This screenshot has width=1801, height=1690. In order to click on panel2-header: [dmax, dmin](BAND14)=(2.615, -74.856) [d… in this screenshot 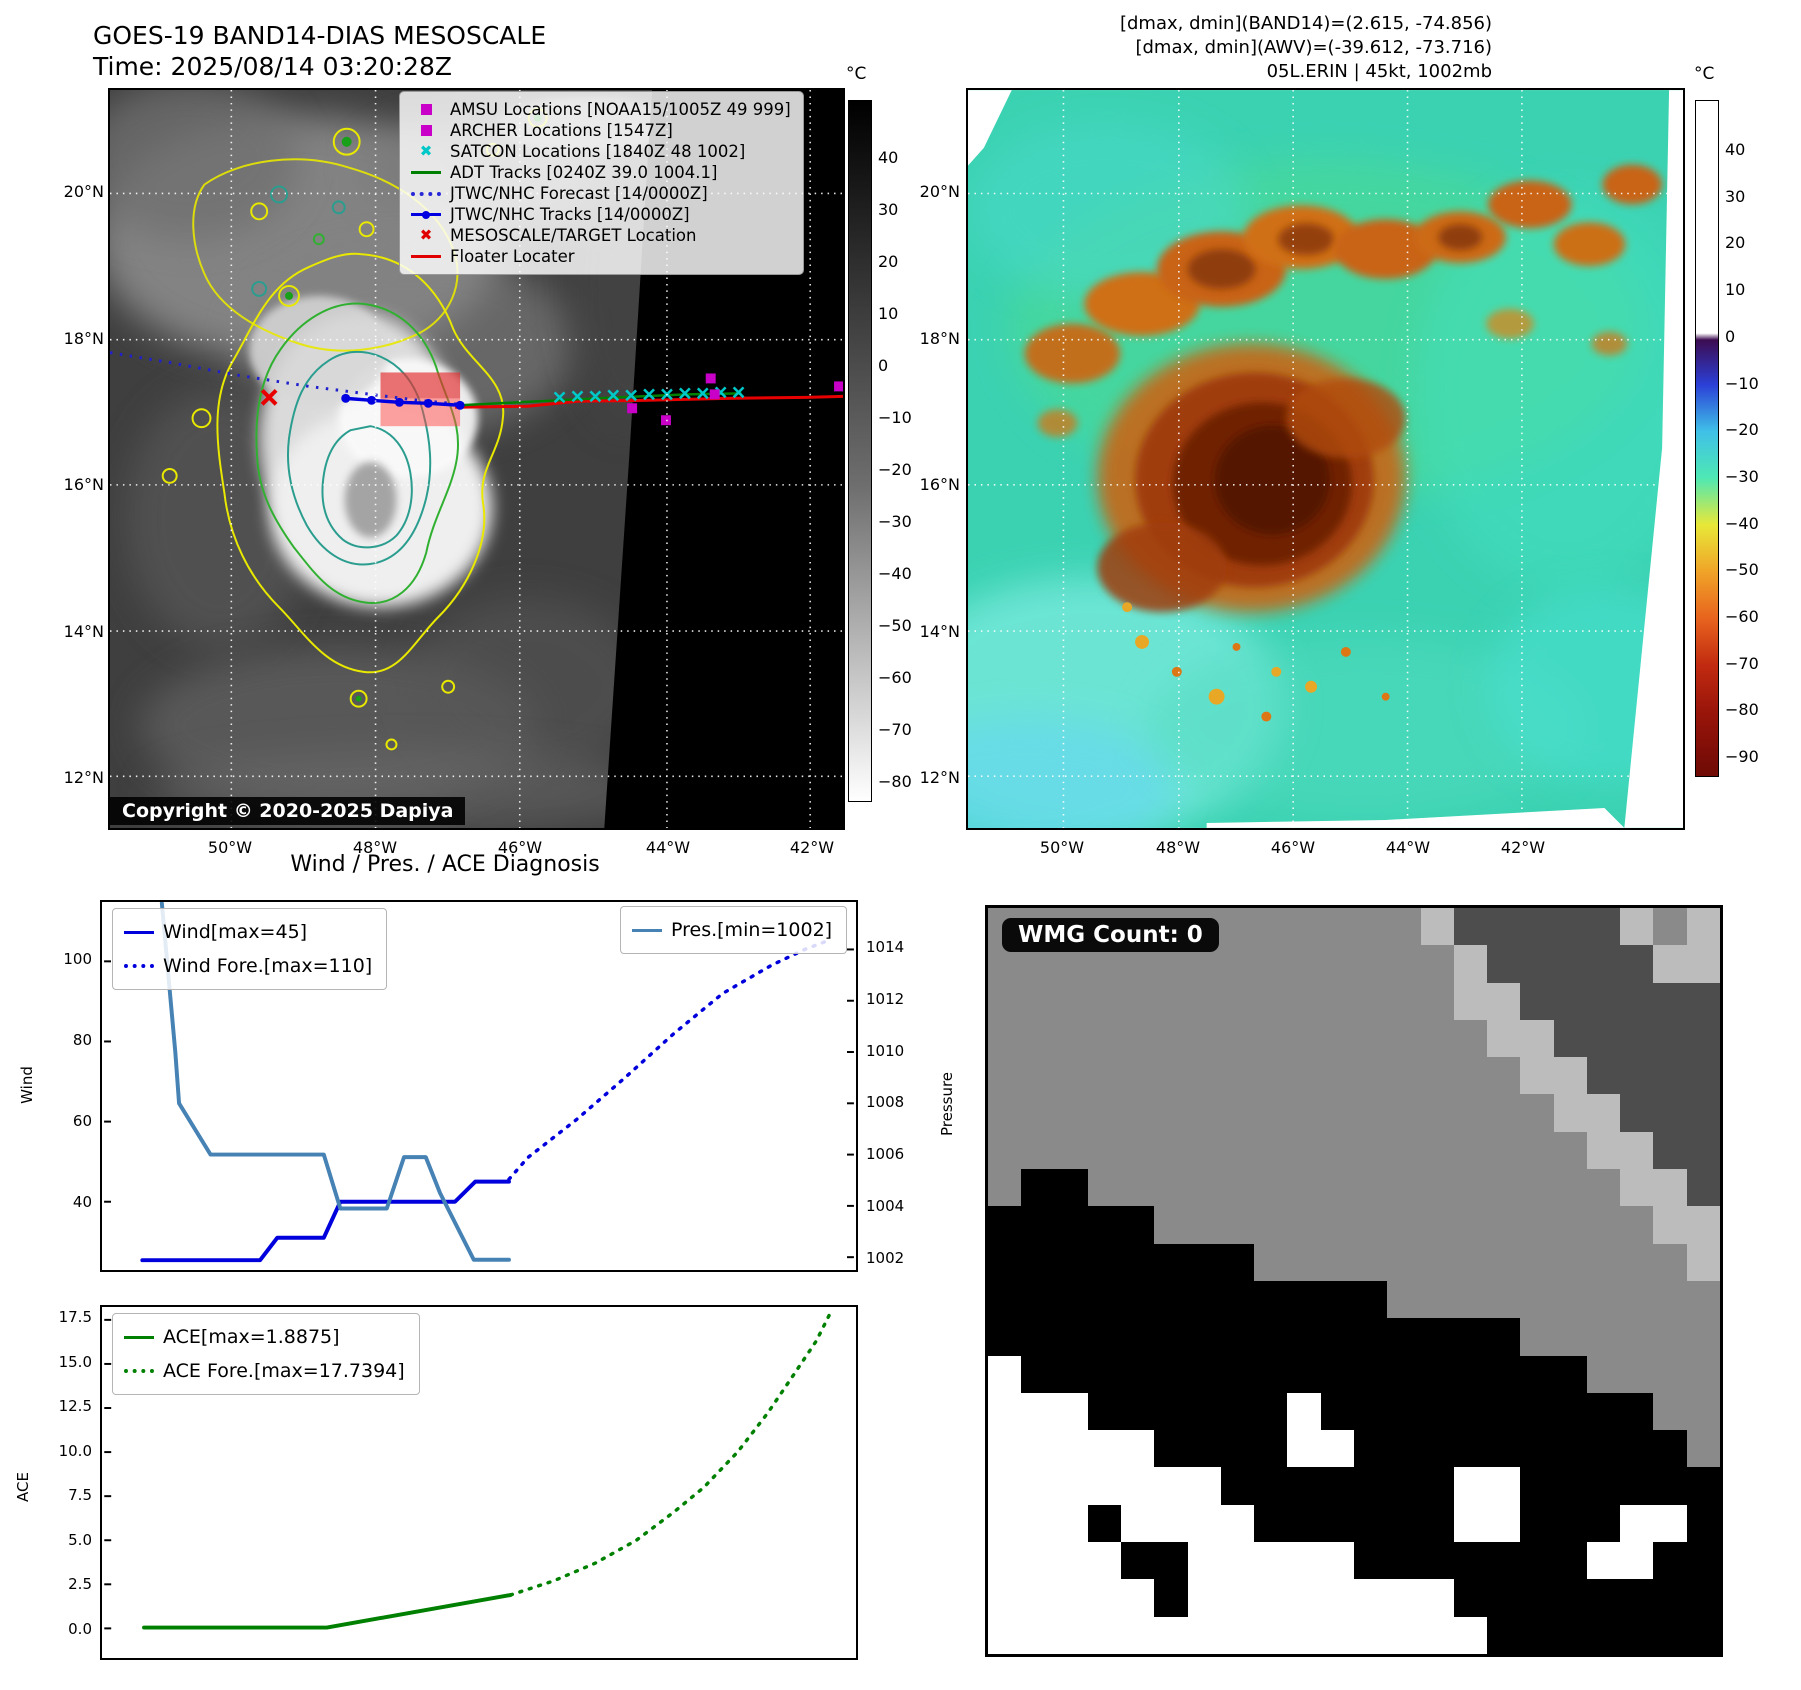, I will do `click(1172, 48)`.